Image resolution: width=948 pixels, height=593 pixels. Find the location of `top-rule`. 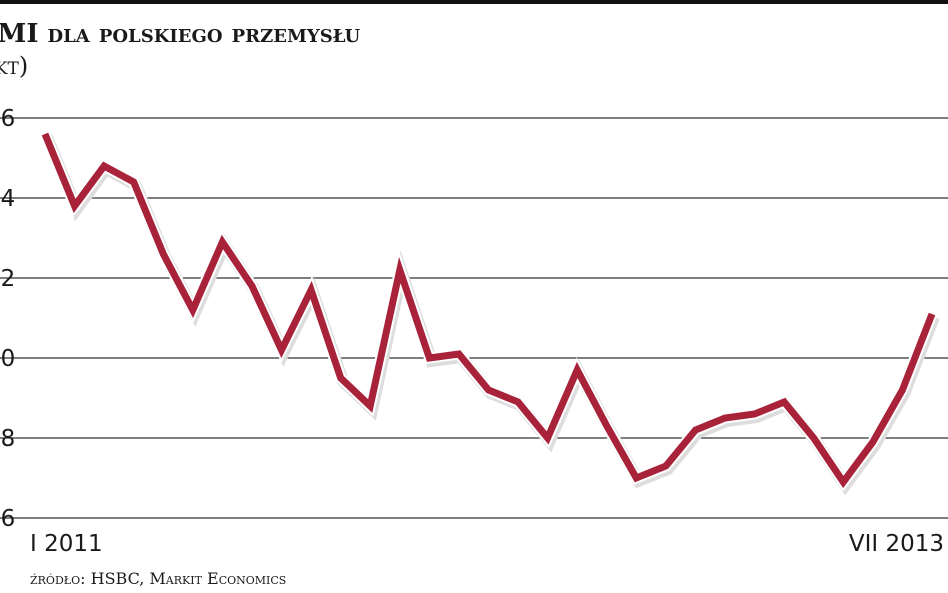

top-rule is located at coordinates (474, 2).